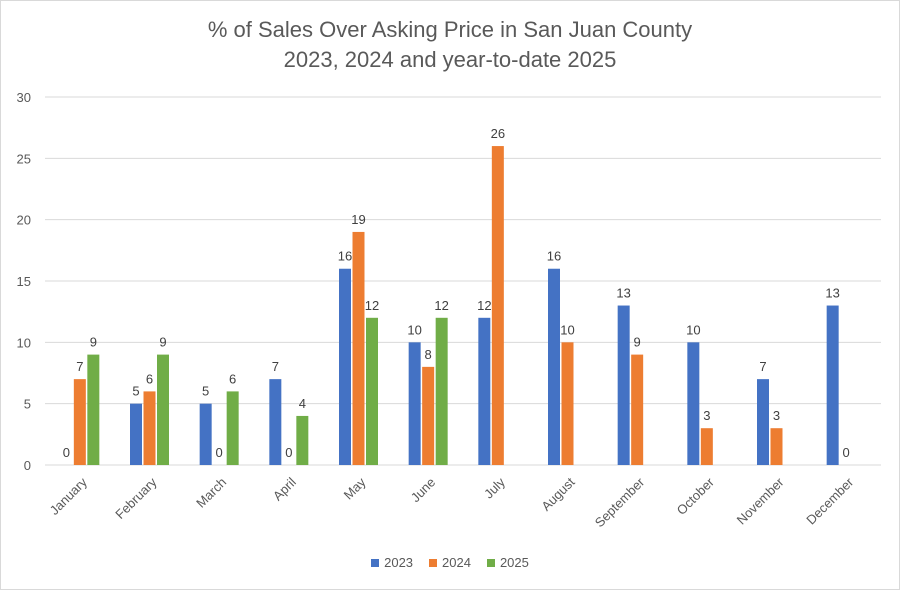  What do you see at coordinates (24, 281) in the screenshot?
I see `y-tick-label: 15` at bounding box center [24, 281].